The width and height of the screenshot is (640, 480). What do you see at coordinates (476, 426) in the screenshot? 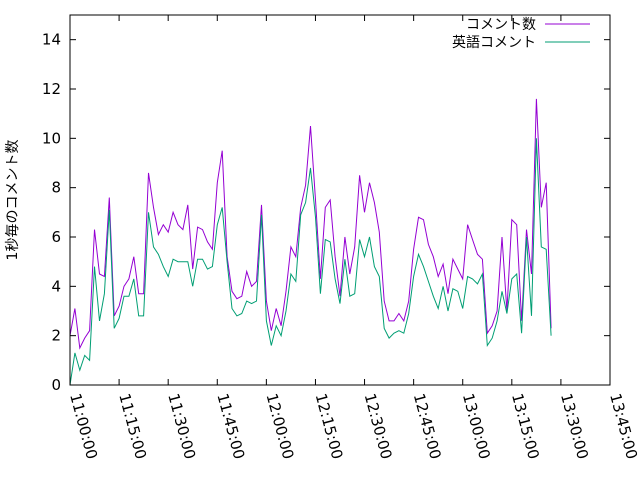
I see `x-tick-label: 13:00:00` at bounding box center [476, 426].